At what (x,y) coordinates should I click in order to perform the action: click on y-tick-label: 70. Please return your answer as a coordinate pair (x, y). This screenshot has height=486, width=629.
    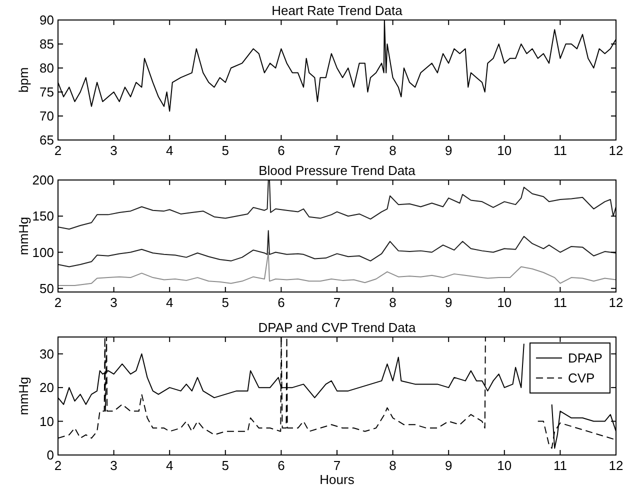
    Looking at the image, I should click on (47, 116).